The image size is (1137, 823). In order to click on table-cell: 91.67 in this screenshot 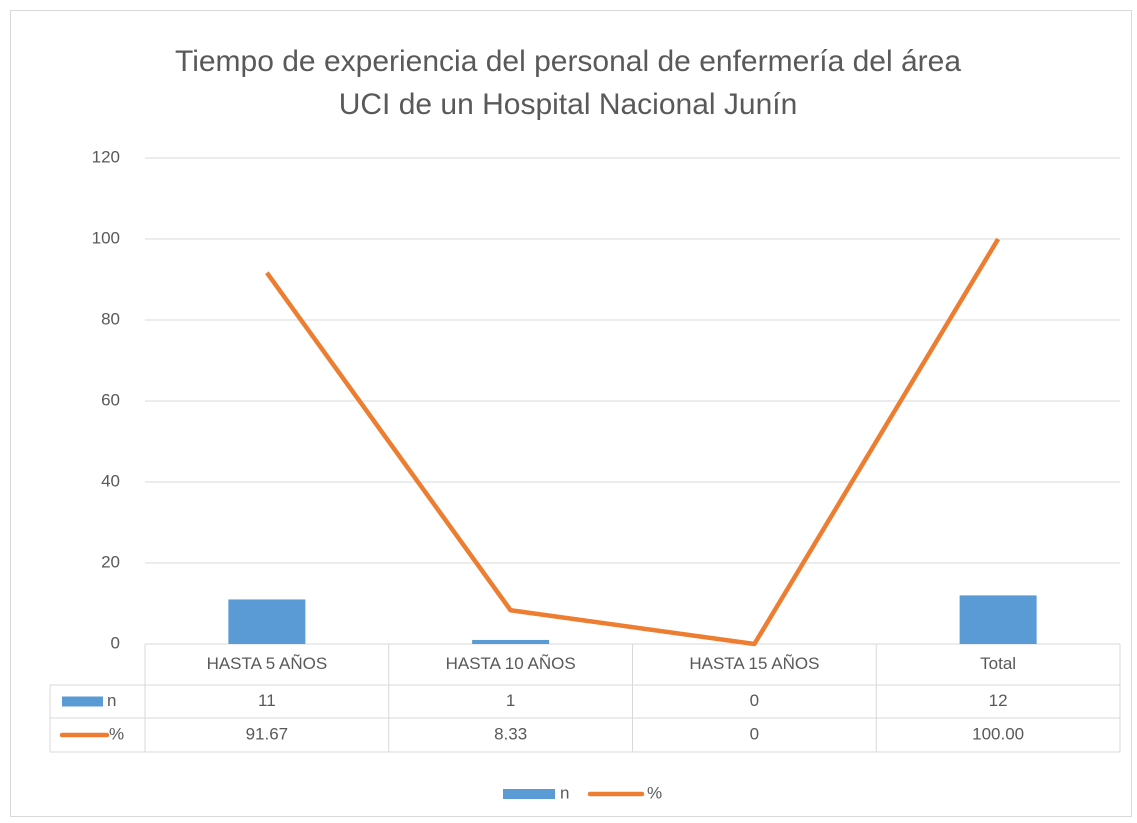, I will do `click(267, 733)`.